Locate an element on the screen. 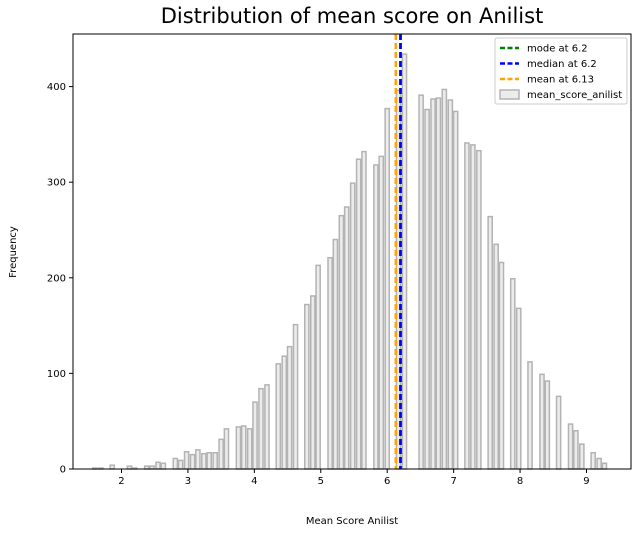 The width and height of the screenshot is (638, 533). legend-label: mean_score_anilist is located at coordinates (574, 95).